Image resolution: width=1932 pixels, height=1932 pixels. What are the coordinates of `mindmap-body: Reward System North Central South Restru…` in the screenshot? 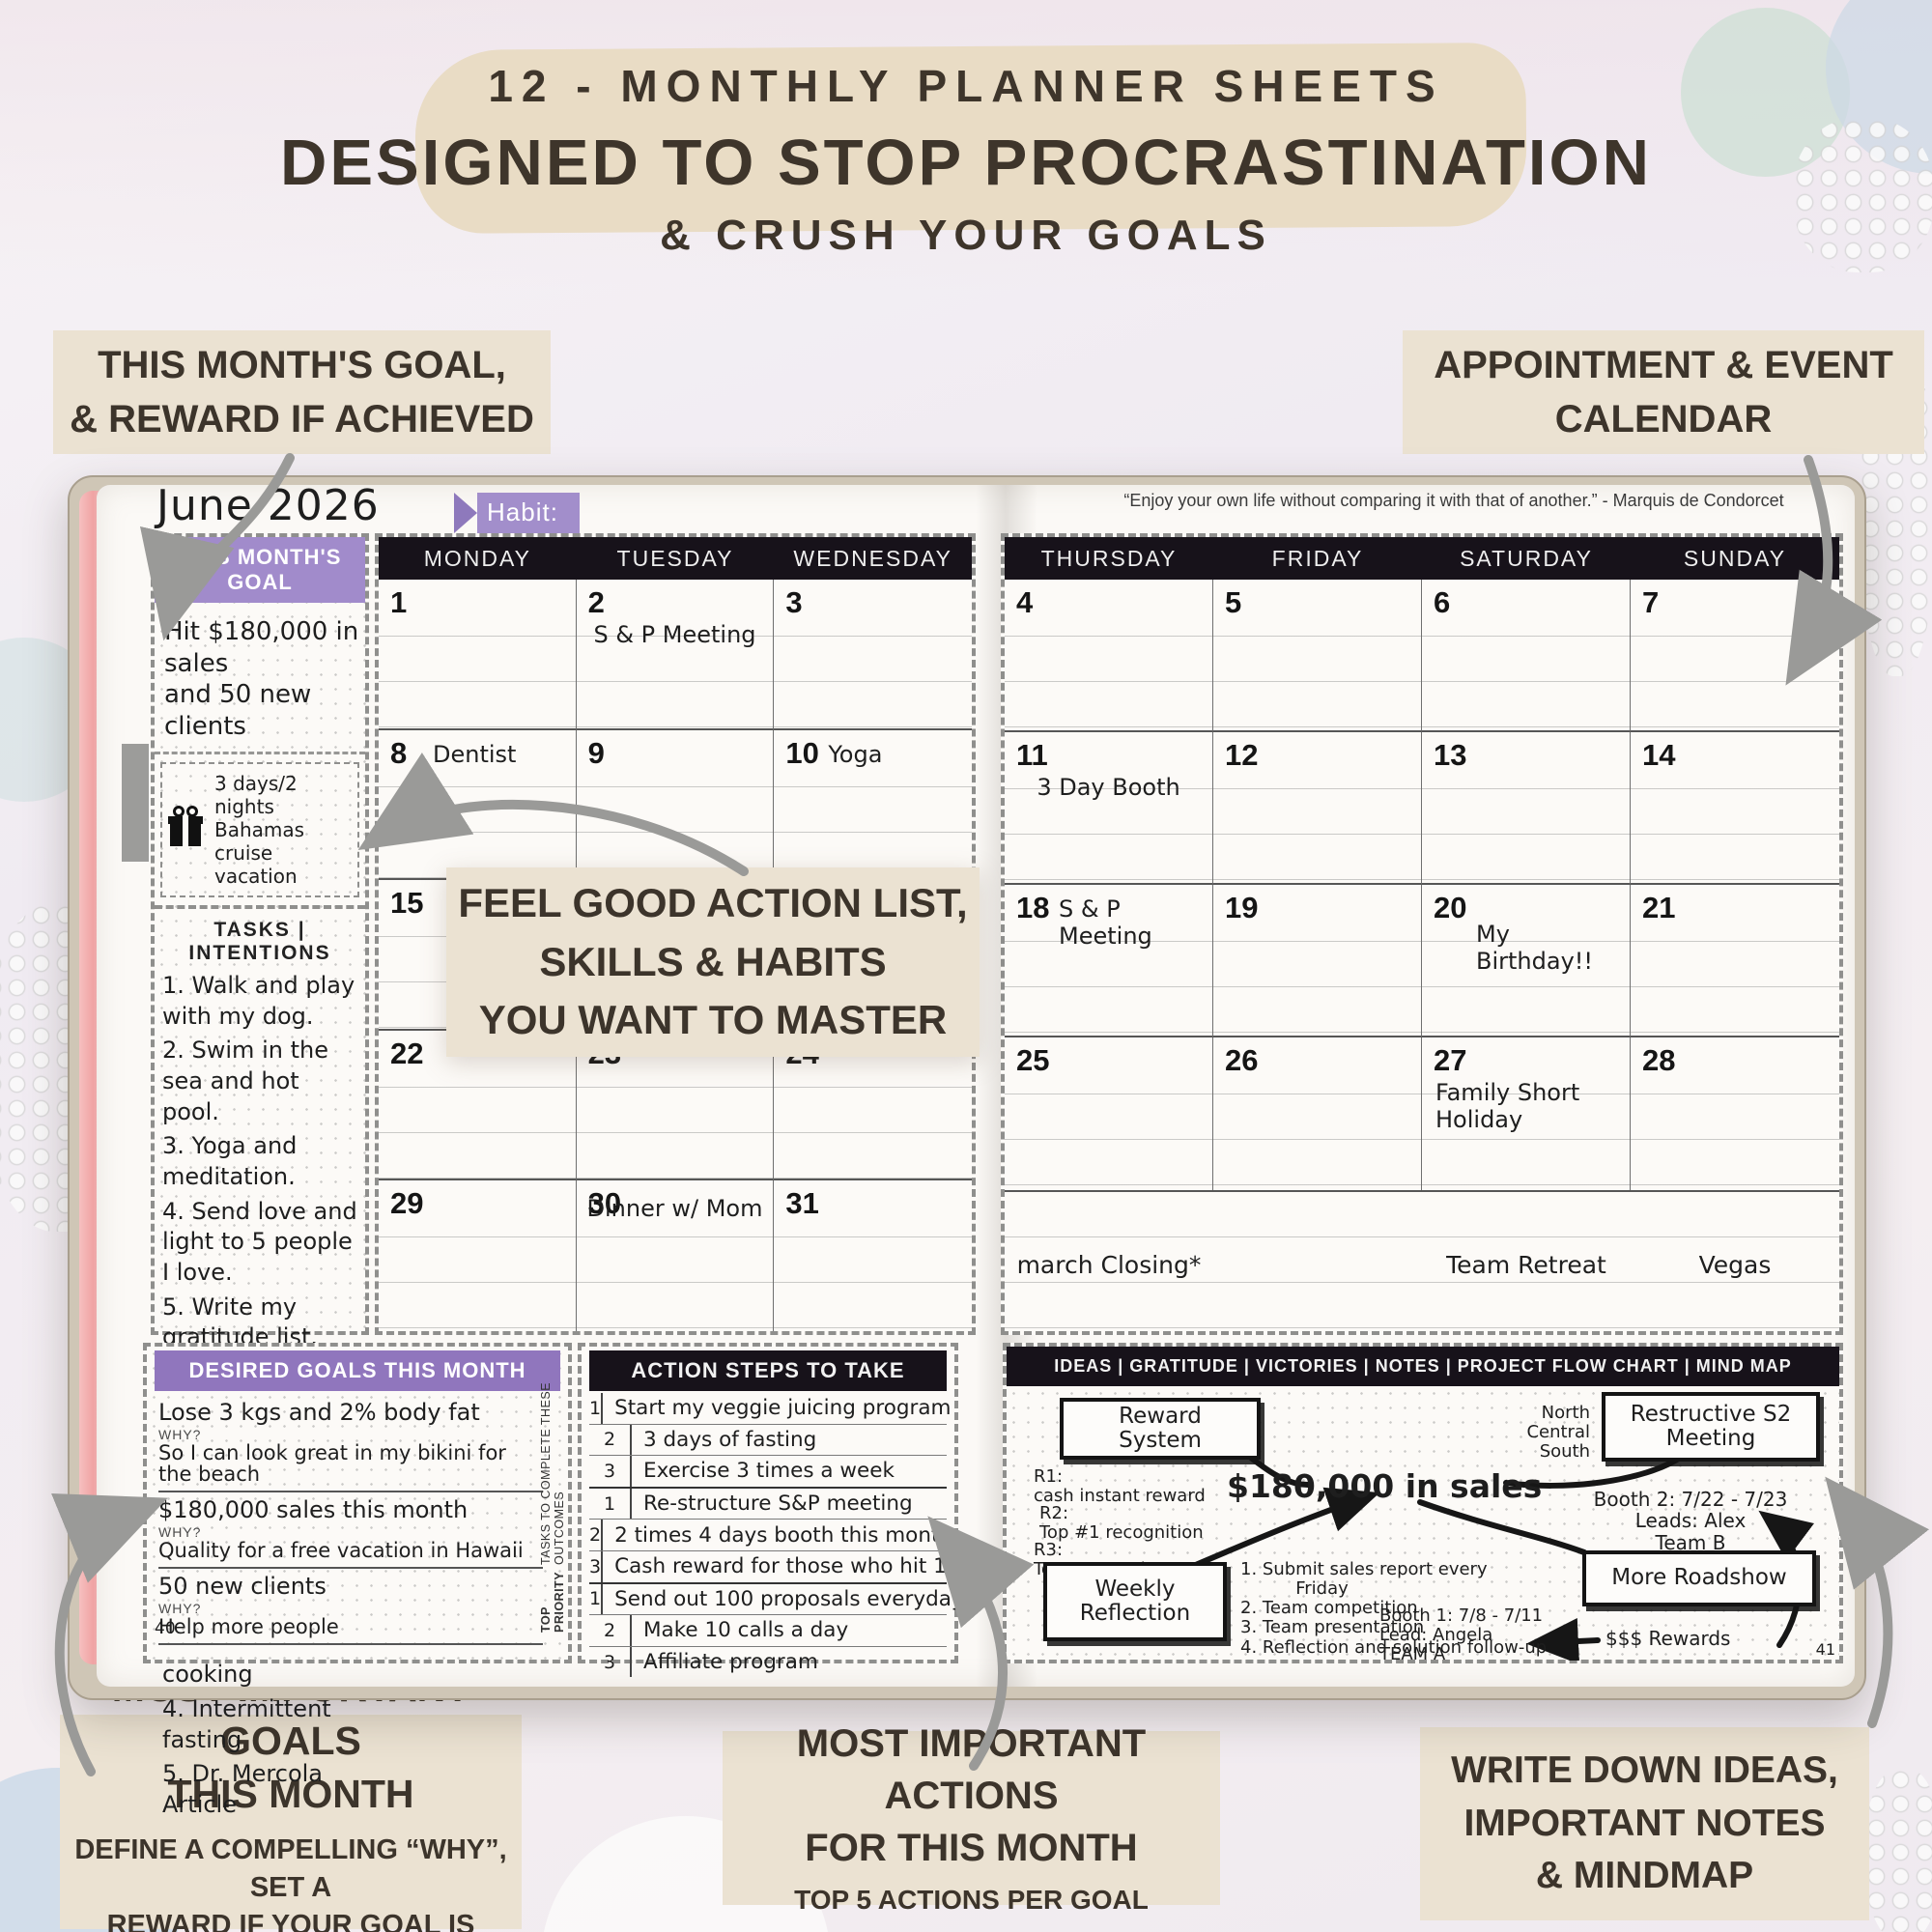 It's located at (1423, 1525).